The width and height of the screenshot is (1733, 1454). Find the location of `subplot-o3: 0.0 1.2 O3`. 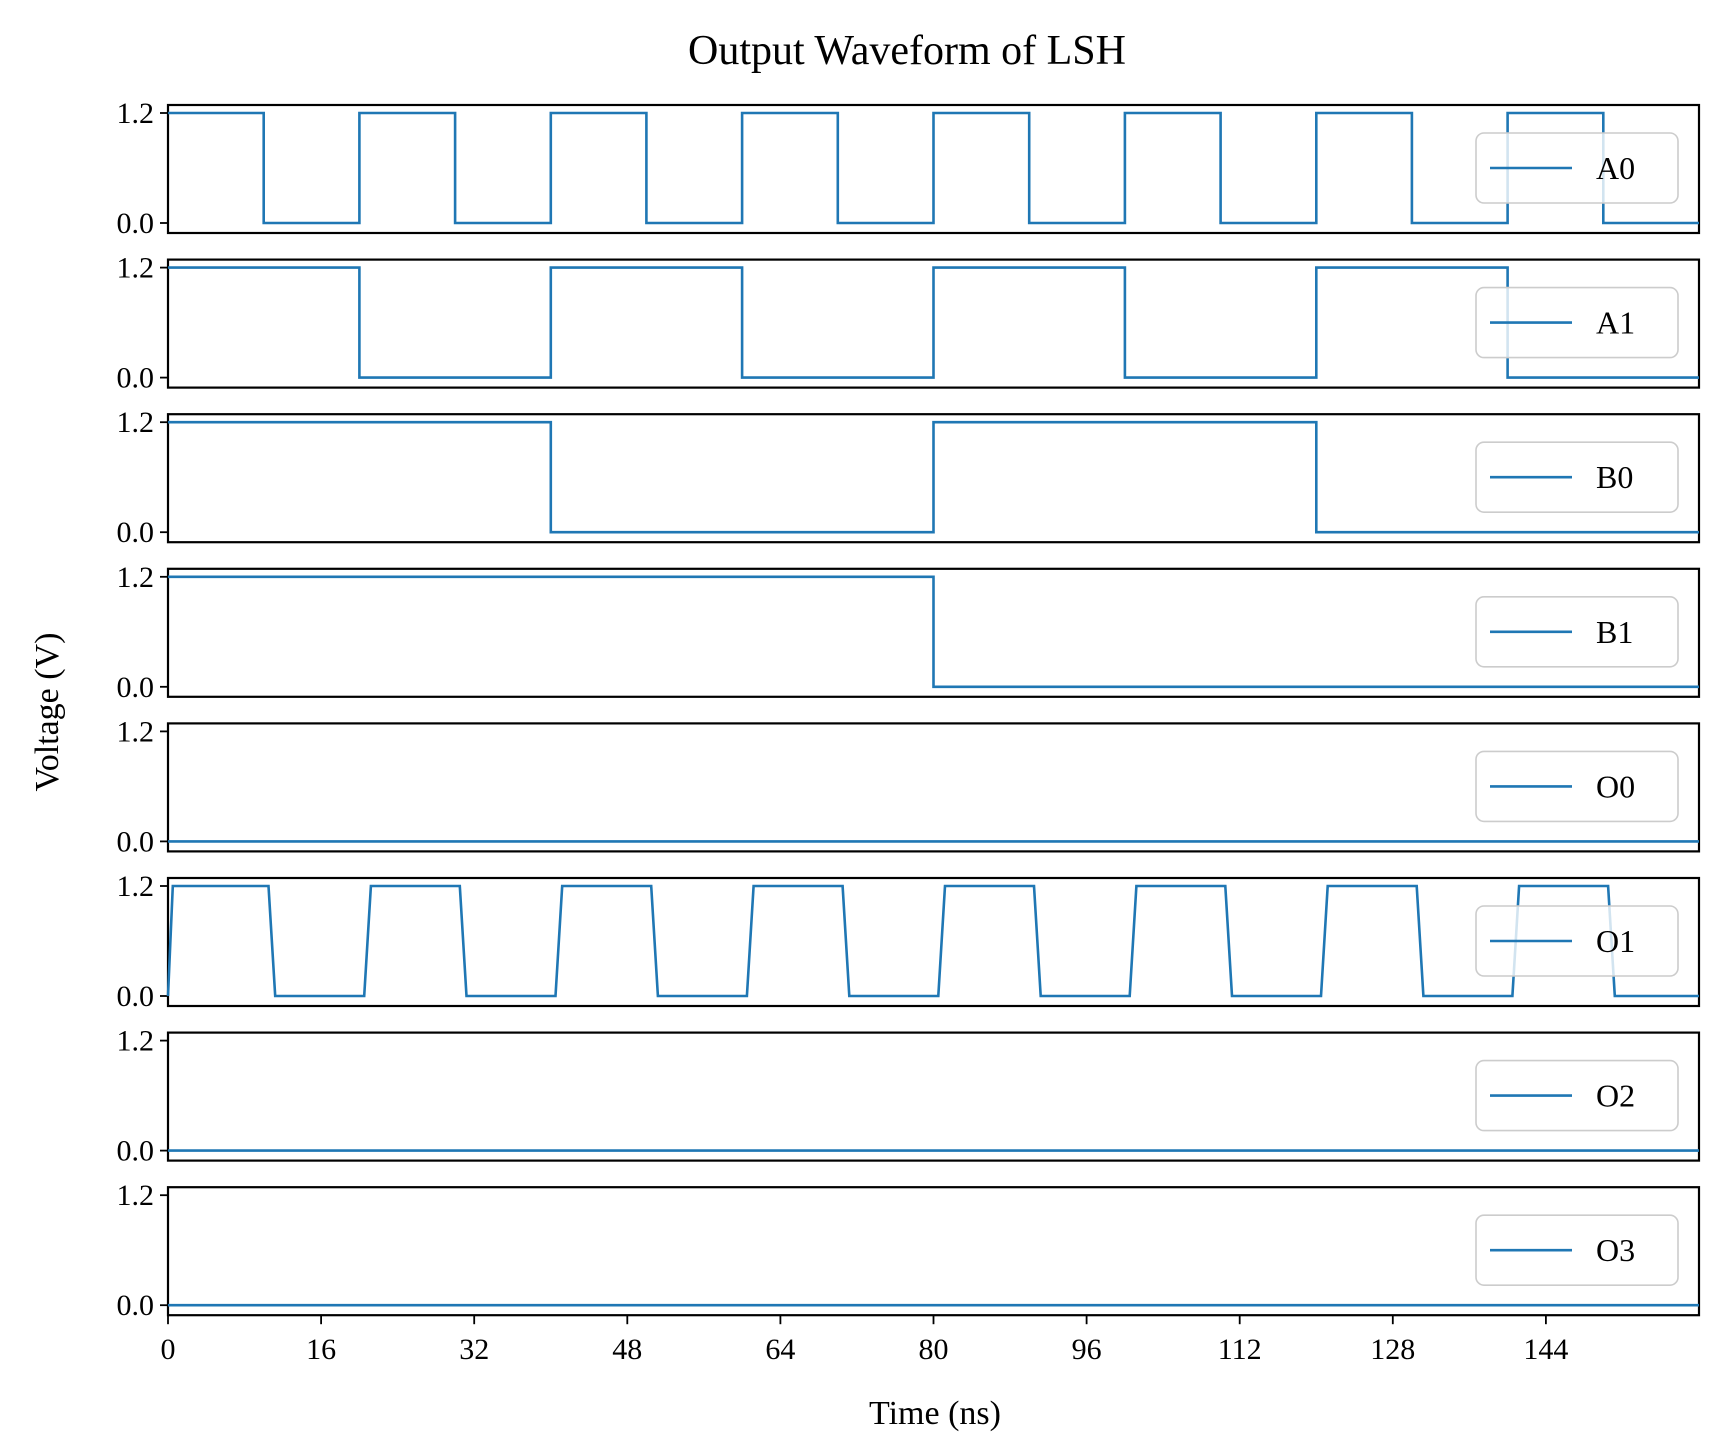

subplot-o3: 0.0 1.2 O3 is located at coordinates (909, 1250).